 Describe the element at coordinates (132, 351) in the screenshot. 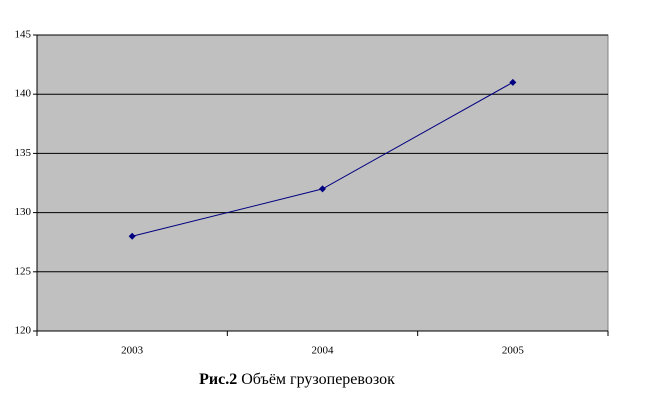

I see `x-tick-label: 2003` at that location.